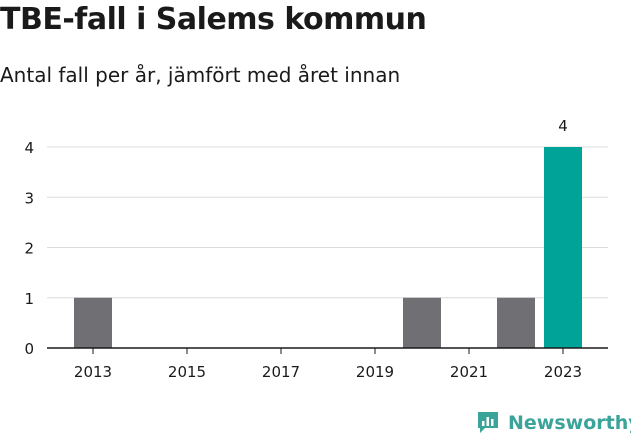  Describe the element at coordinates (422, 322) in the screenshot. I see `bar-2020` at that location.